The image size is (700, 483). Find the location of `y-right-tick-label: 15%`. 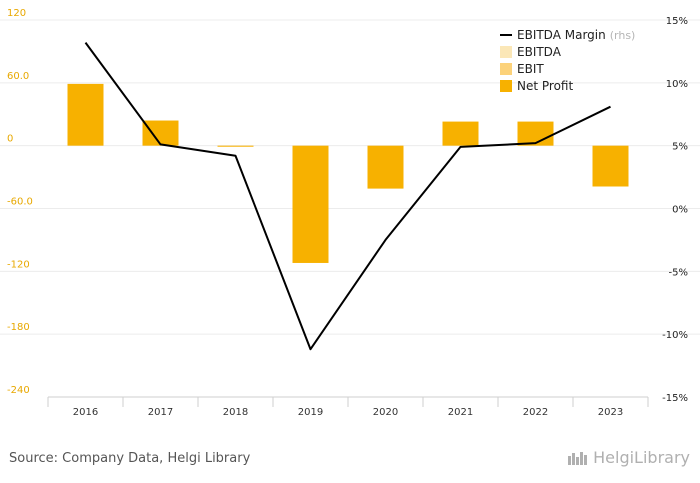

y-right-tick-label: 15% is located at coordinates (677, 21).